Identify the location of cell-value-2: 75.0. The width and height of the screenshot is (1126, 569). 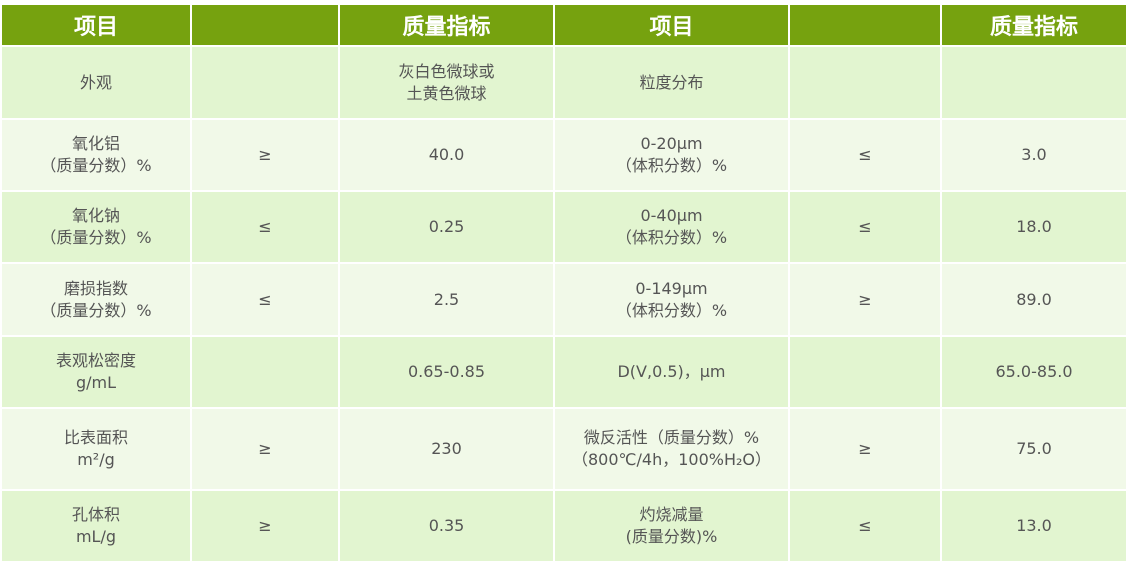
(1033, 449).